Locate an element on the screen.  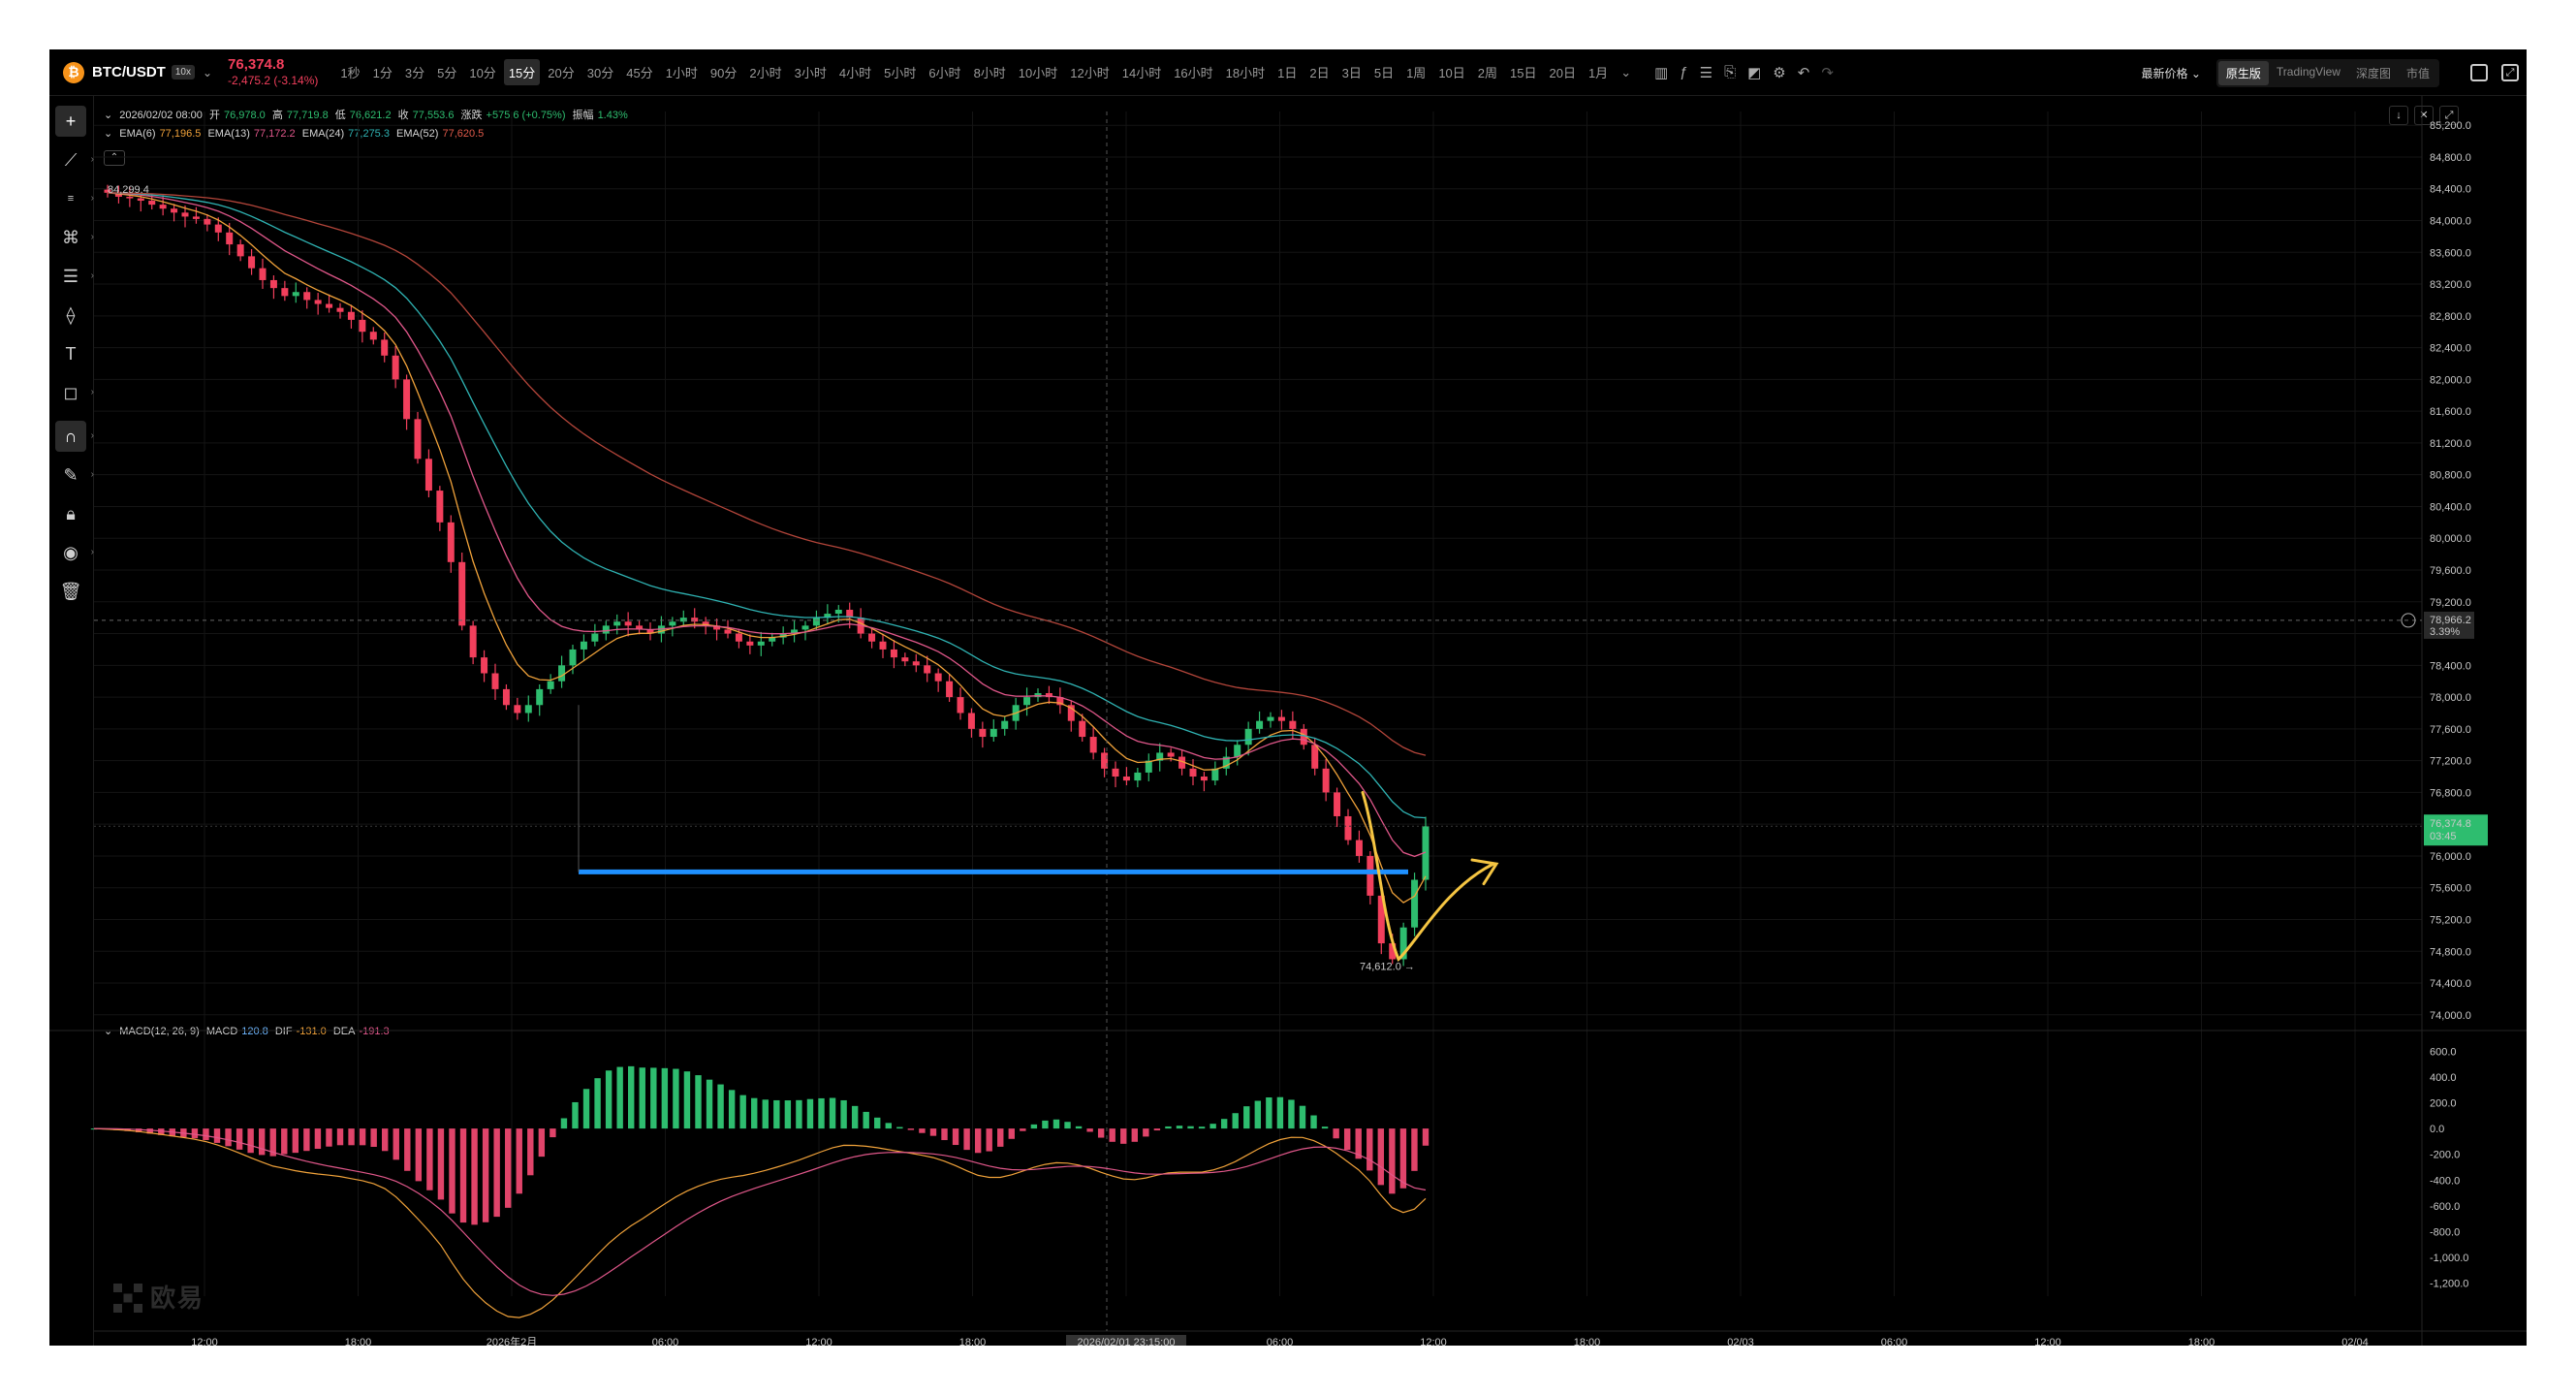
gear-icon: ⚙ is located at coordinates (1779, 72).